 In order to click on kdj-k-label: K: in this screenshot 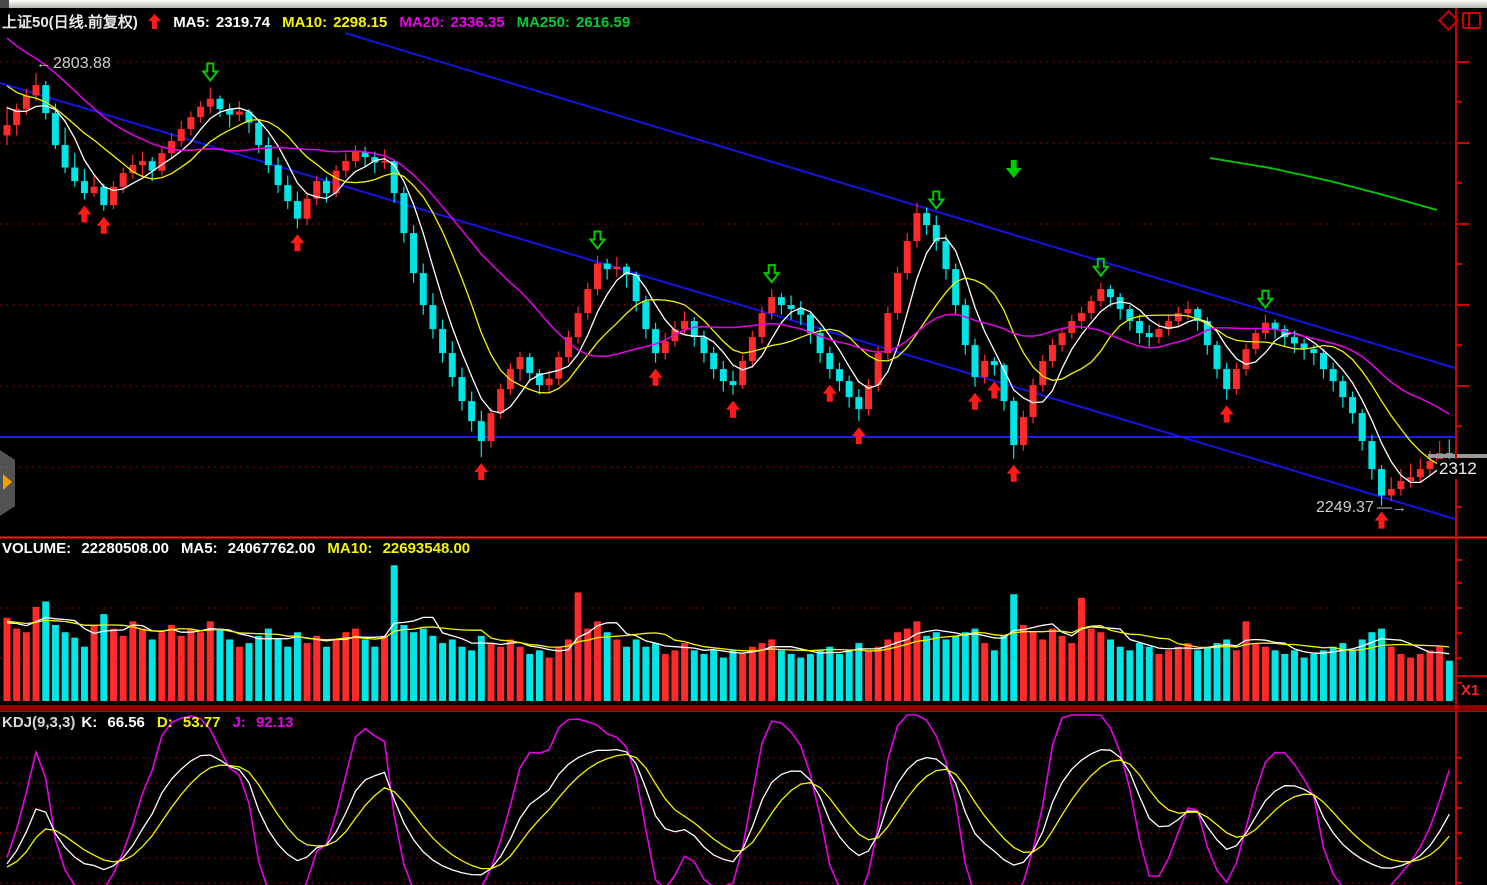, I will do `click(89, 722)`.